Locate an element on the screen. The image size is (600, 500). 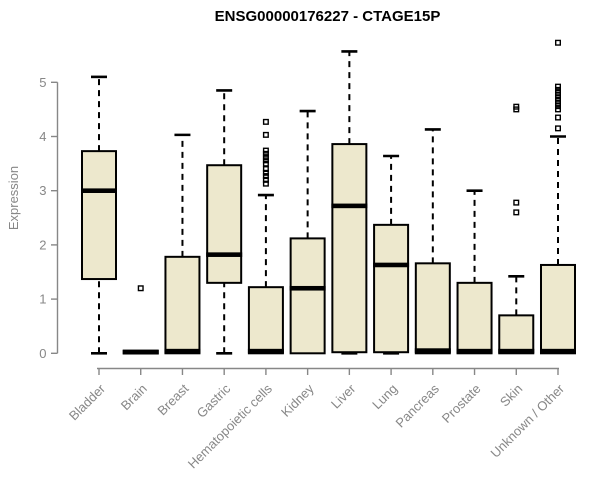
x-tick-label: Bladder is located at coordinates (87, 402).